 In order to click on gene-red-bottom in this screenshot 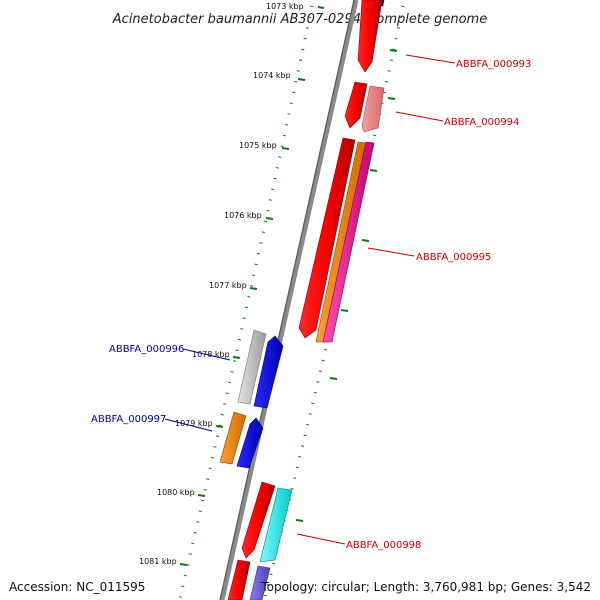, I will do `click(239, 579)`.